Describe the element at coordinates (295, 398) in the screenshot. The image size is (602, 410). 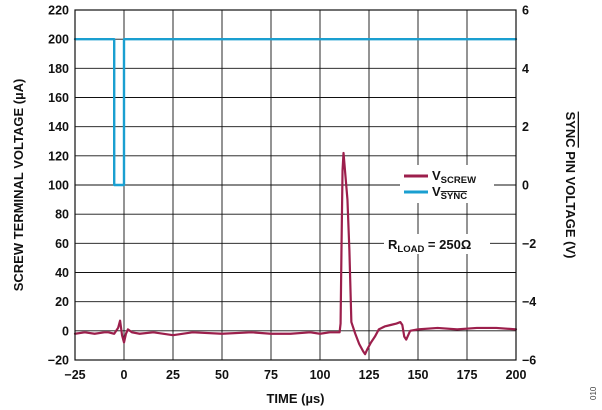
I see `x-axis-title: TIME (µs)` at that location.